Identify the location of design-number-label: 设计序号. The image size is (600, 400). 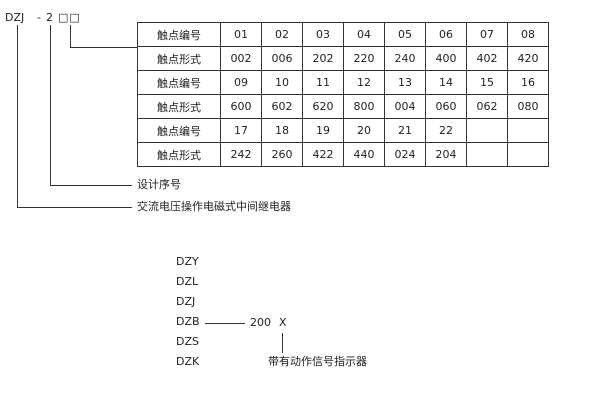
(159, 184).